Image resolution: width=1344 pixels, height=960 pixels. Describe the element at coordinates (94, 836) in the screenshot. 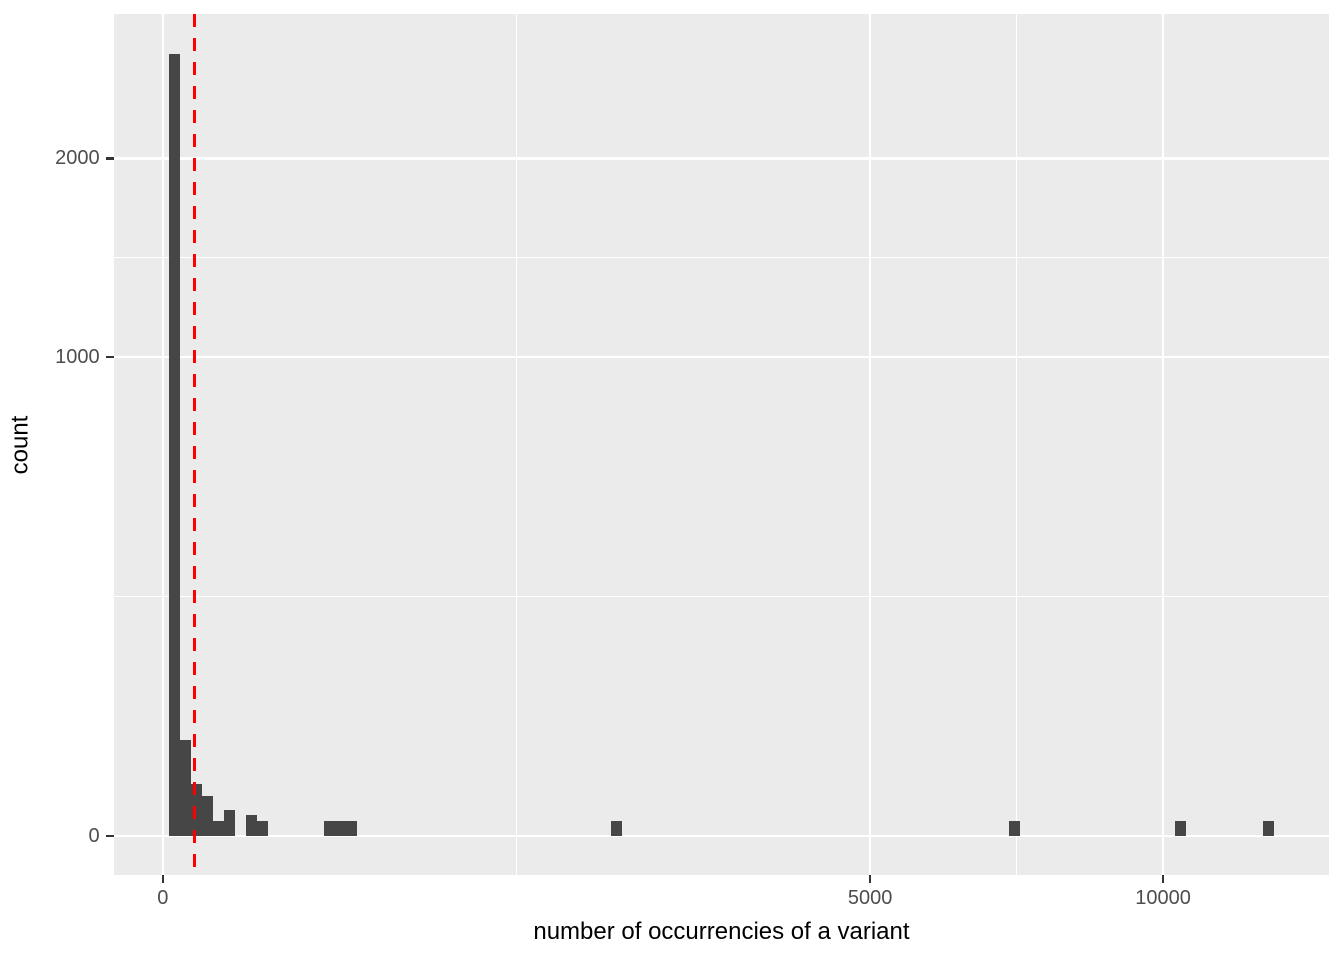

I see `y-tick-label: 0` at that location.